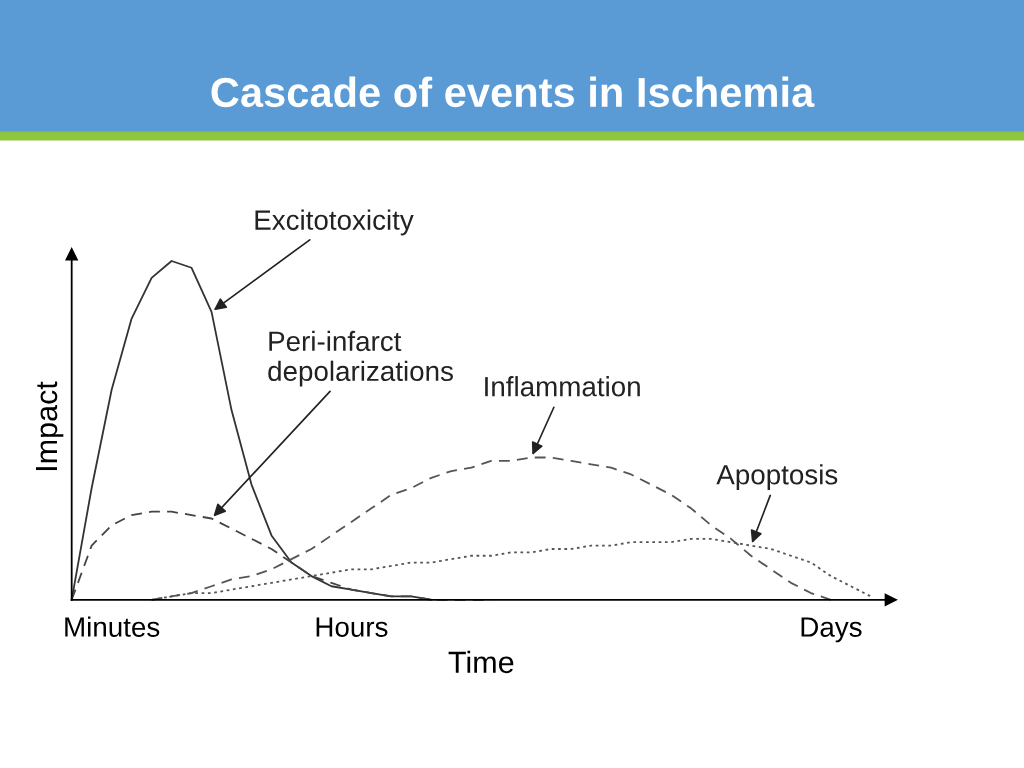 The image size is (1024, 768). Describe the element at coordinates (513, 92) in the screenshot. I see `chart-title: Cascade of events in Ischemia` at that location.